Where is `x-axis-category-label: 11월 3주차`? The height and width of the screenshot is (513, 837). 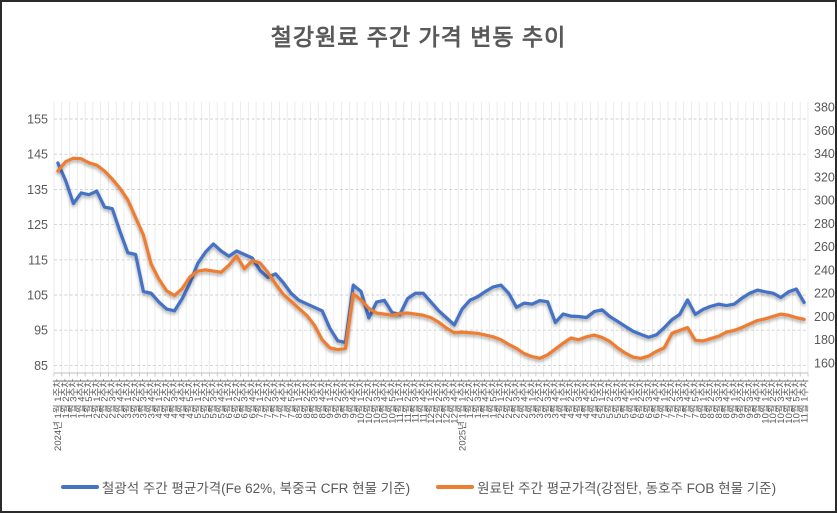
x-axis-category-label: 11월 3주차 is located at coordinates (416, 401).